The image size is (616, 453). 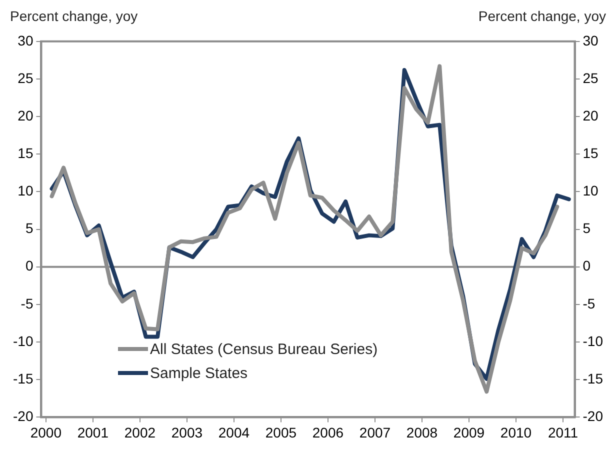 I want to click on x-tick-label: 2007, so click(x=375, y=432).